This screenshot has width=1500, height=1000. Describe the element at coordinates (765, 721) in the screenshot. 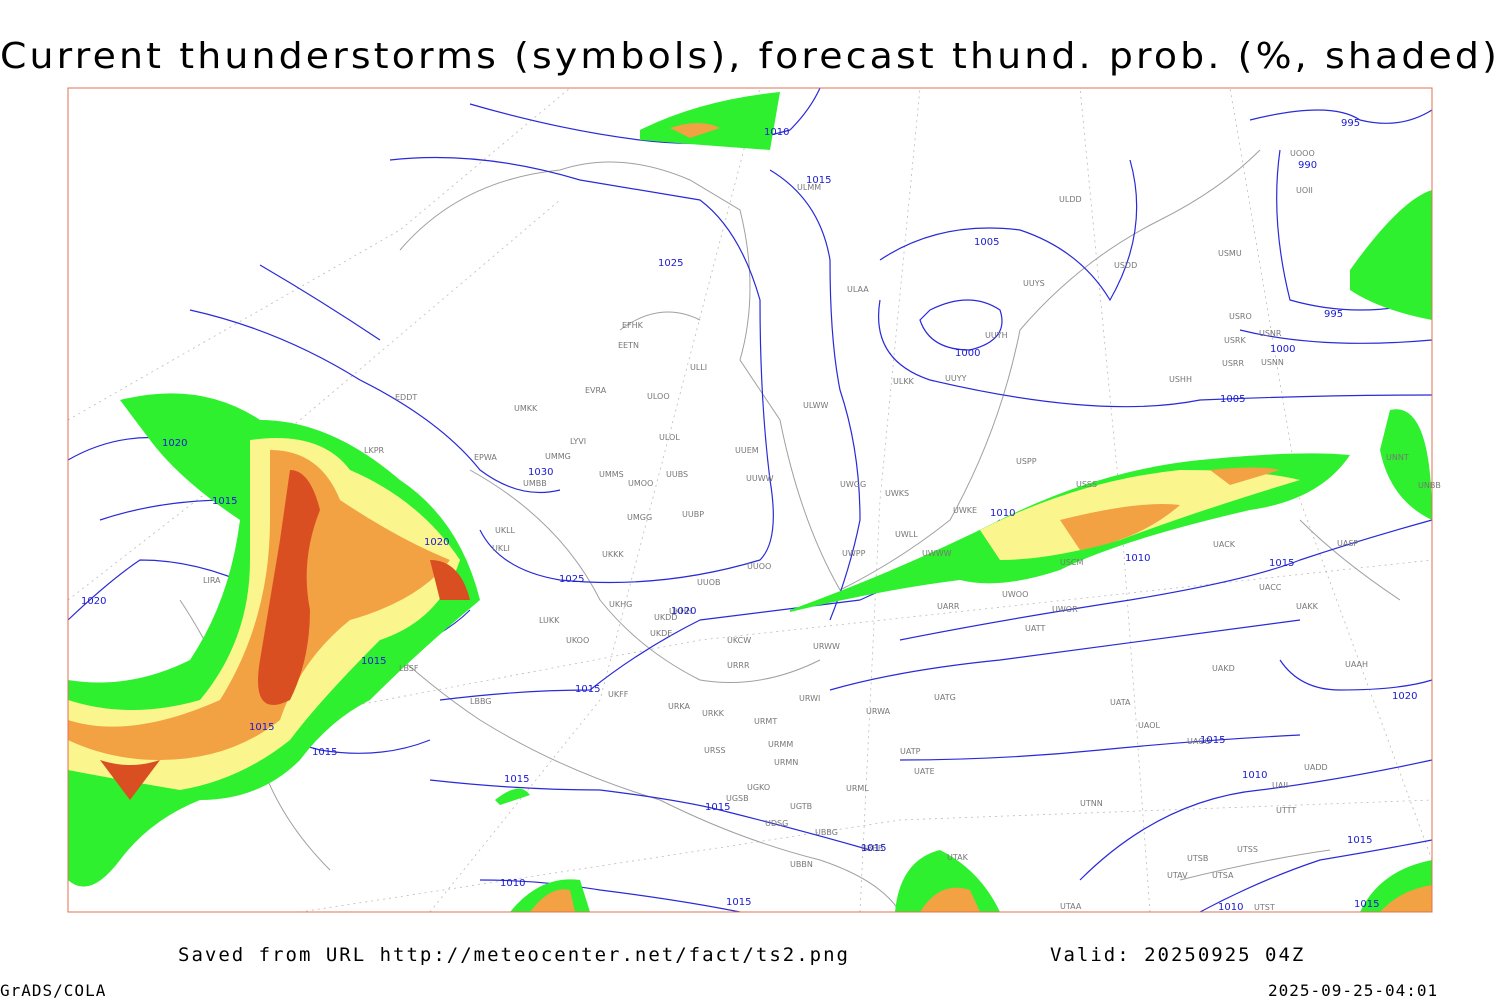

I see `station-label: URMT` at that location.